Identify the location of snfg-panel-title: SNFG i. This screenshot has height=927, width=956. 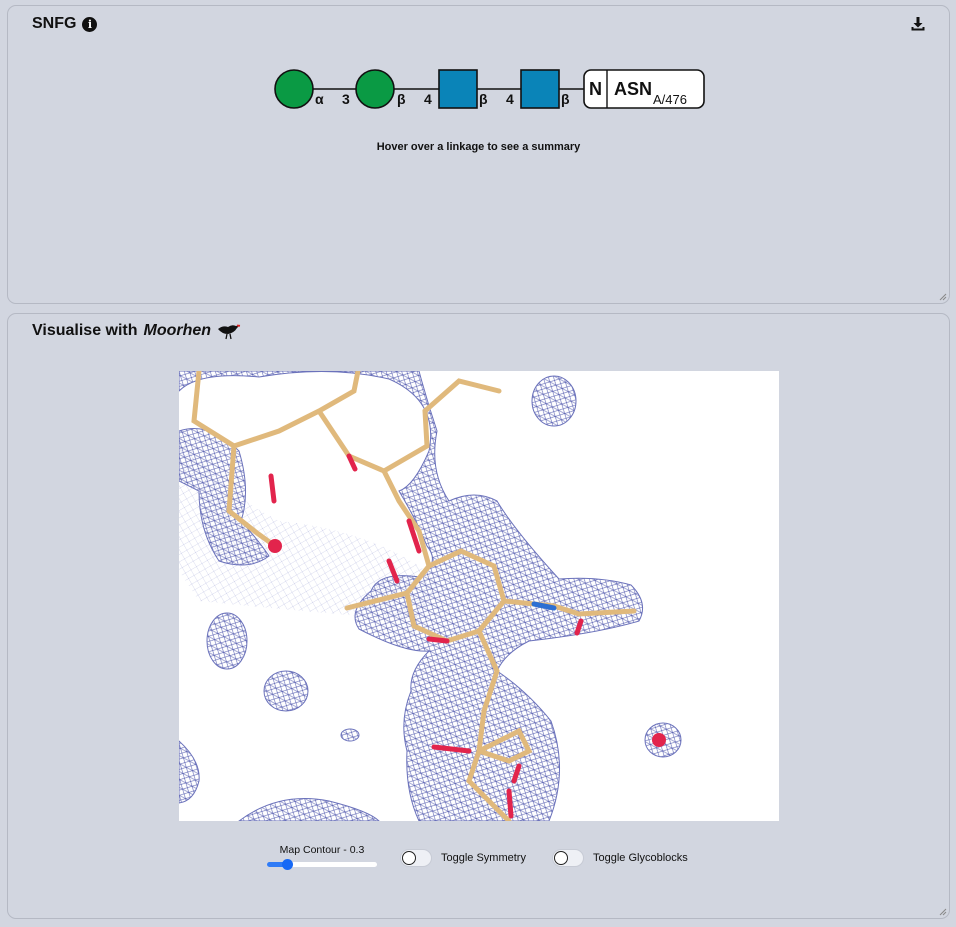
(65, 24).